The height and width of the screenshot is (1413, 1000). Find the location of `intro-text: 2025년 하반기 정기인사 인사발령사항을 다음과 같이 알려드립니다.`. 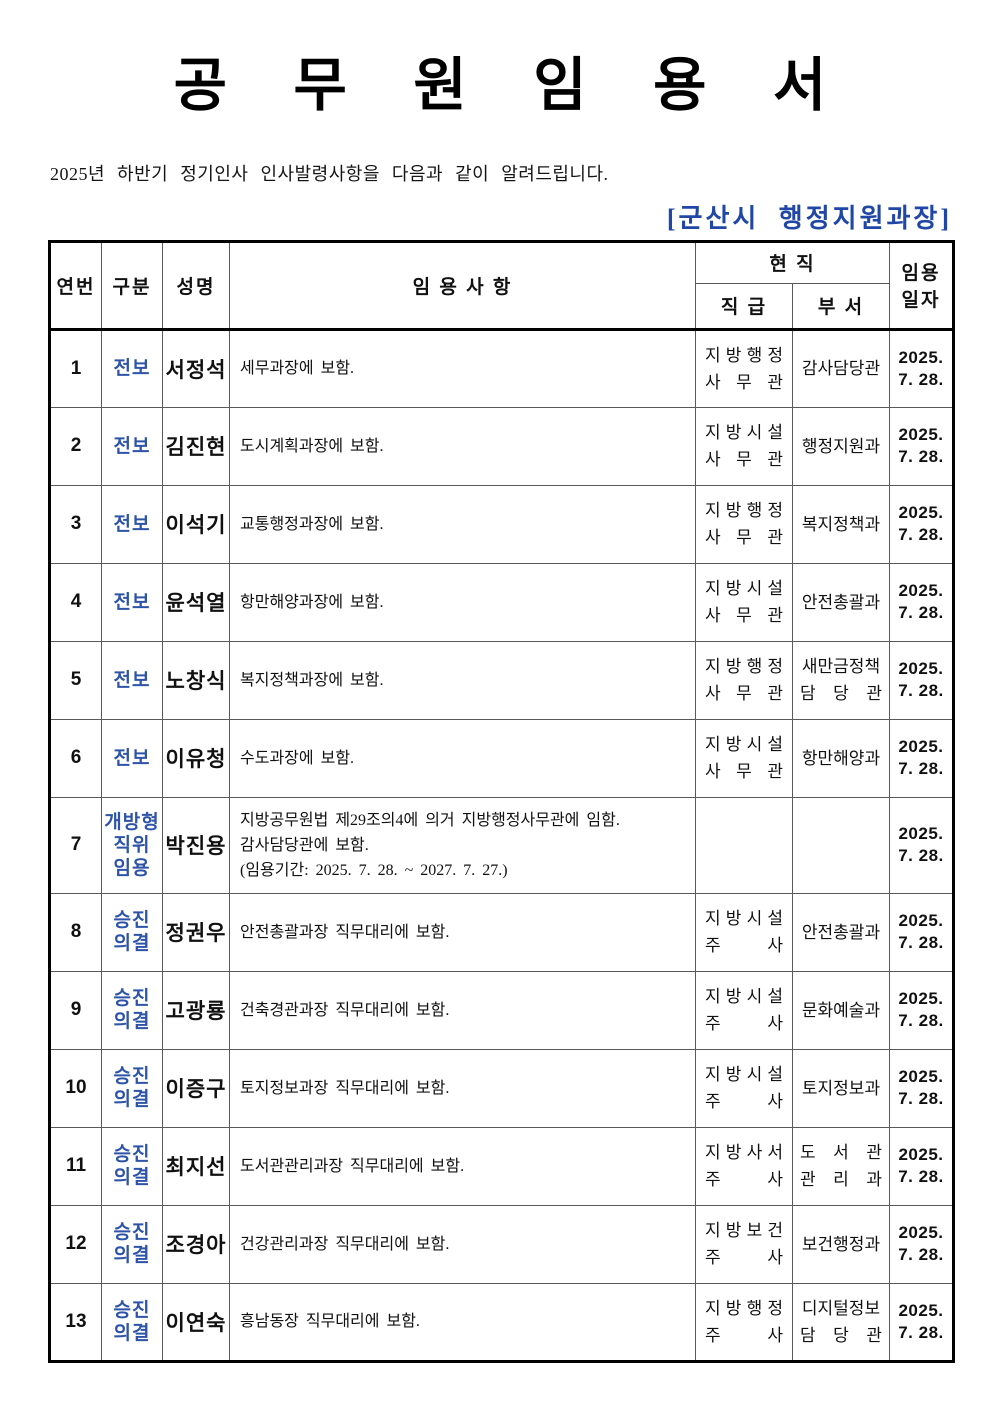

intro-text: 2025년 하반기 정기인사 인사발령사항을 다음과 같이 알려드립니다. is located at coordinates (329, 173).